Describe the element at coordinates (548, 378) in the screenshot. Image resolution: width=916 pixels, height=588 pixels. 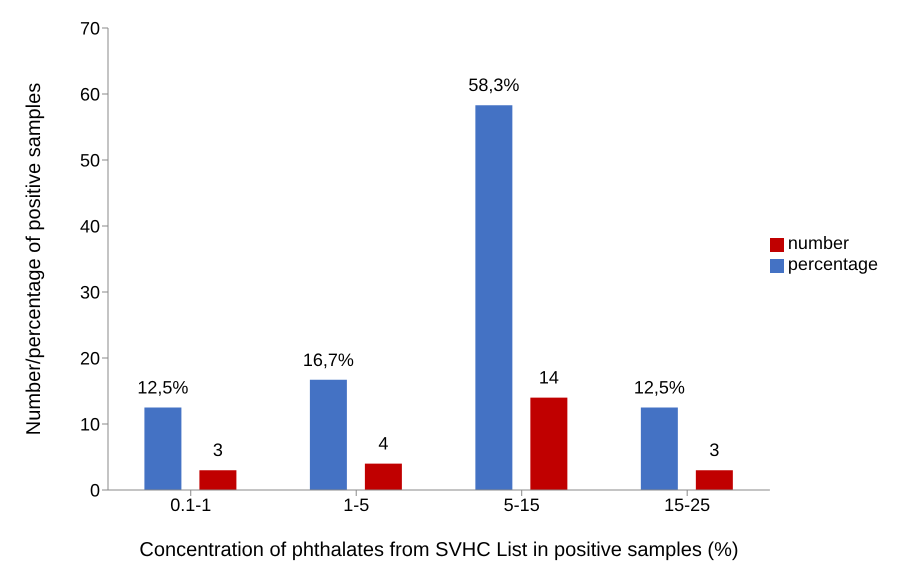
I see `data-label: 14` at that location.